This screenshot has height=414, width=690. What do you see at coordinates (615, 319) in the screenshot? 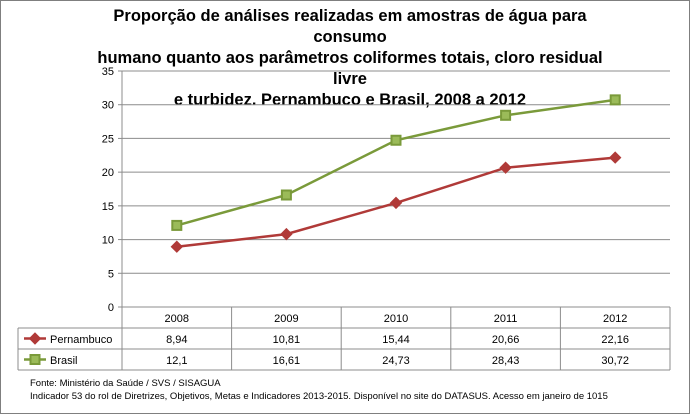
I see `x-category-label: 2012` at bounding box center [615, 319].